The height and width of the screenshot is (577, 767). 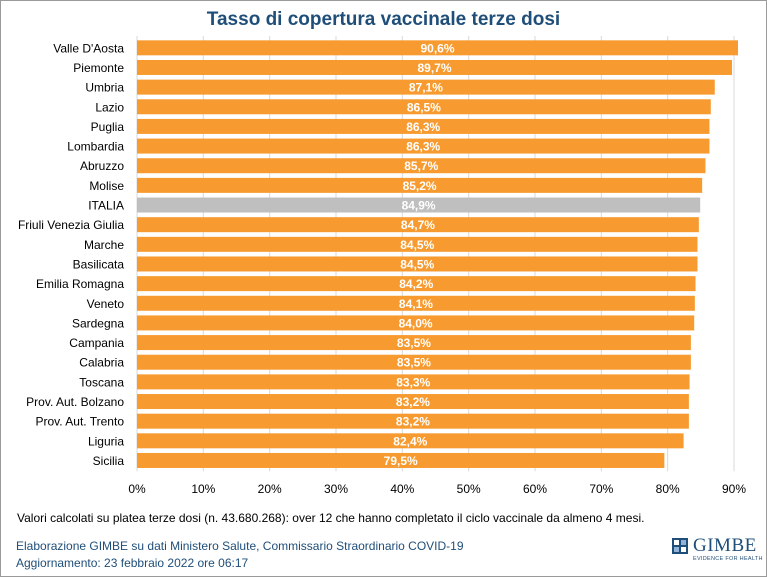 I want to click on category-label: Veneto, so click(x=106, y=304).